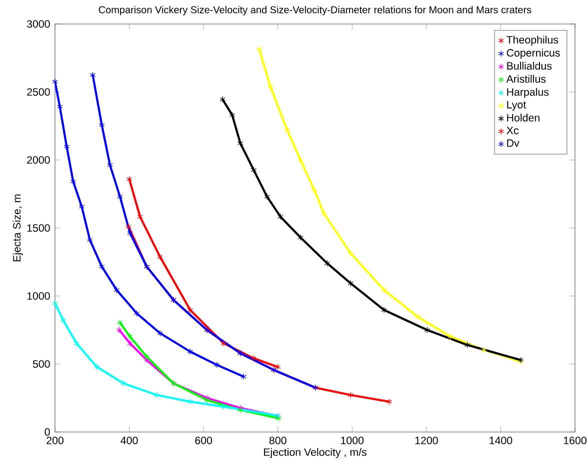 Image resolution: width=587 pixels, height=466 pixels. Describe the element at coordinates (55, 440) in the screenshot. I see `x-tick-label: 200` at that location.